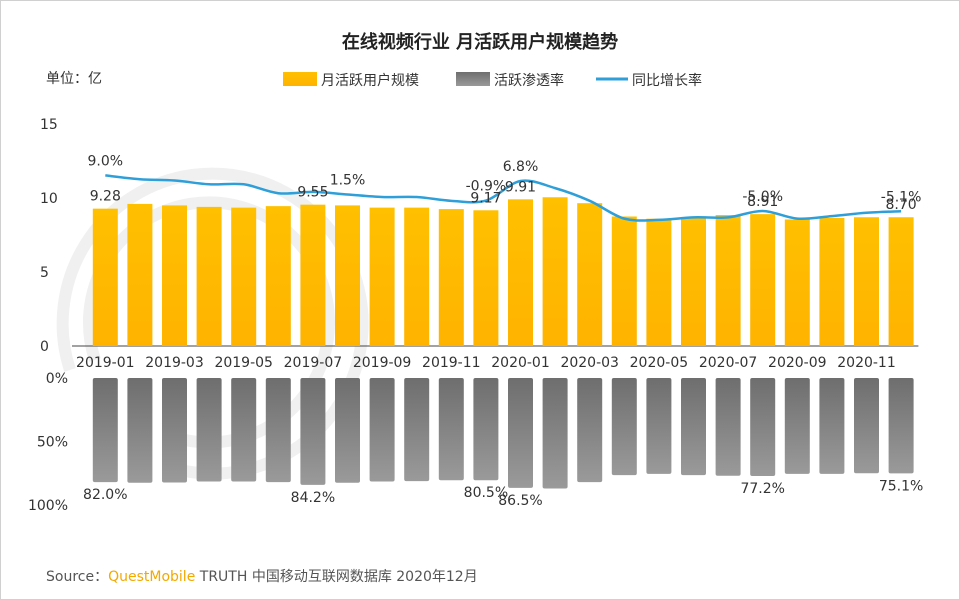  Describe the element at coordinates (659, 363) in the screenshot. I see `x-tick-label: 2020-05` at that location.